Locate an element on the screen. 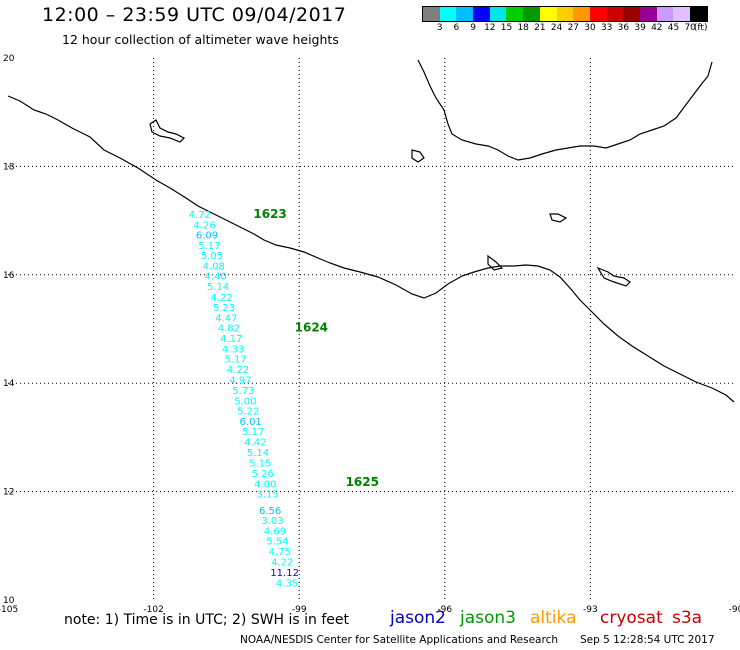 The width and height of the screenshot is (740, 650). coastline-gulf is located at coordinates (565, 110).